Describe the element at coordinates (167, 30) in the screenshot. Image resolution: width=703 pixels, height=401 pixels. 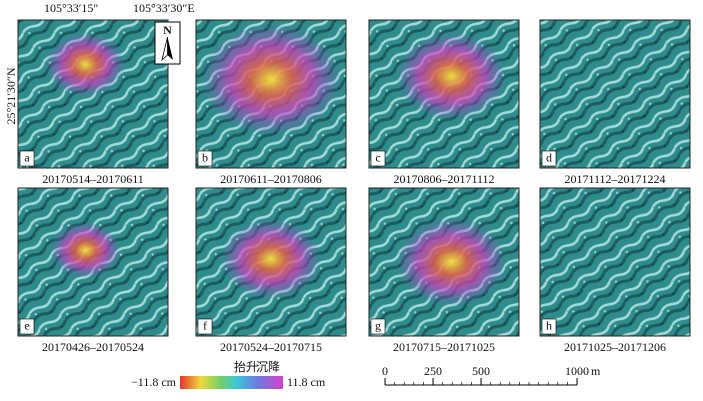
I see `north-label: N` at that location.